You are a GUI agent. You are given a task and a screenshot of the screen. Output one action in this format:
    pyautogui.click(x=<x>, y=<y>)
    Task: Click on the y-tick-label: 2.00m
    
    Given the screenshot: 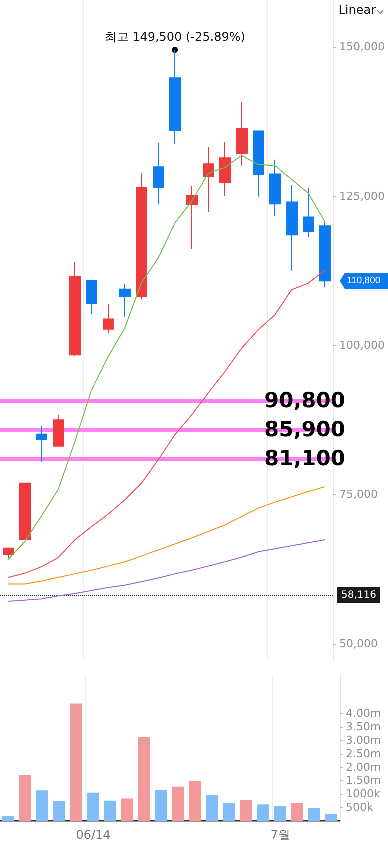 What is the action you would take?
    pyautogui.click(x=364, y=767)
    